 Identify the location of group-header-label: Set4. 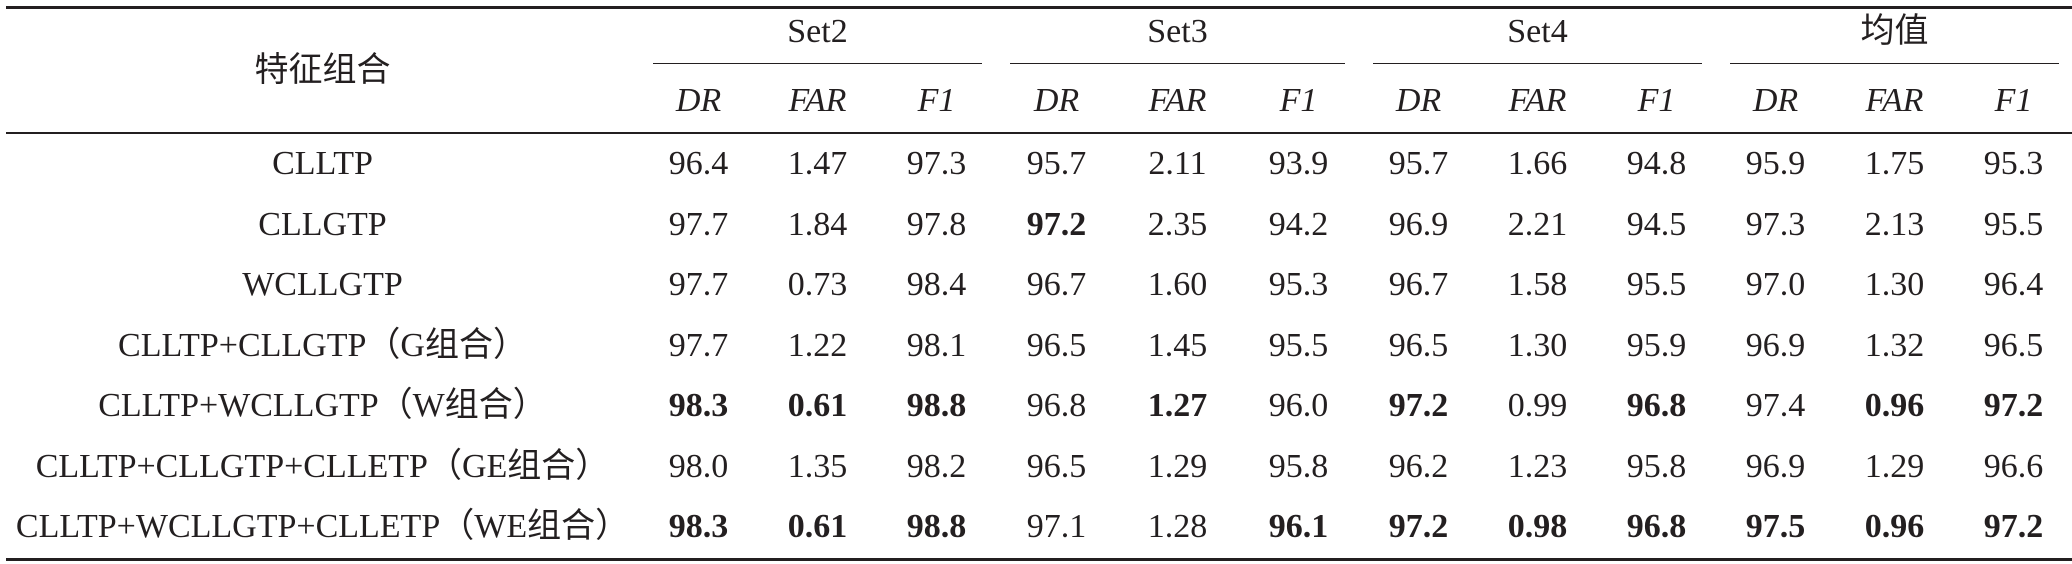
(1537, 39).